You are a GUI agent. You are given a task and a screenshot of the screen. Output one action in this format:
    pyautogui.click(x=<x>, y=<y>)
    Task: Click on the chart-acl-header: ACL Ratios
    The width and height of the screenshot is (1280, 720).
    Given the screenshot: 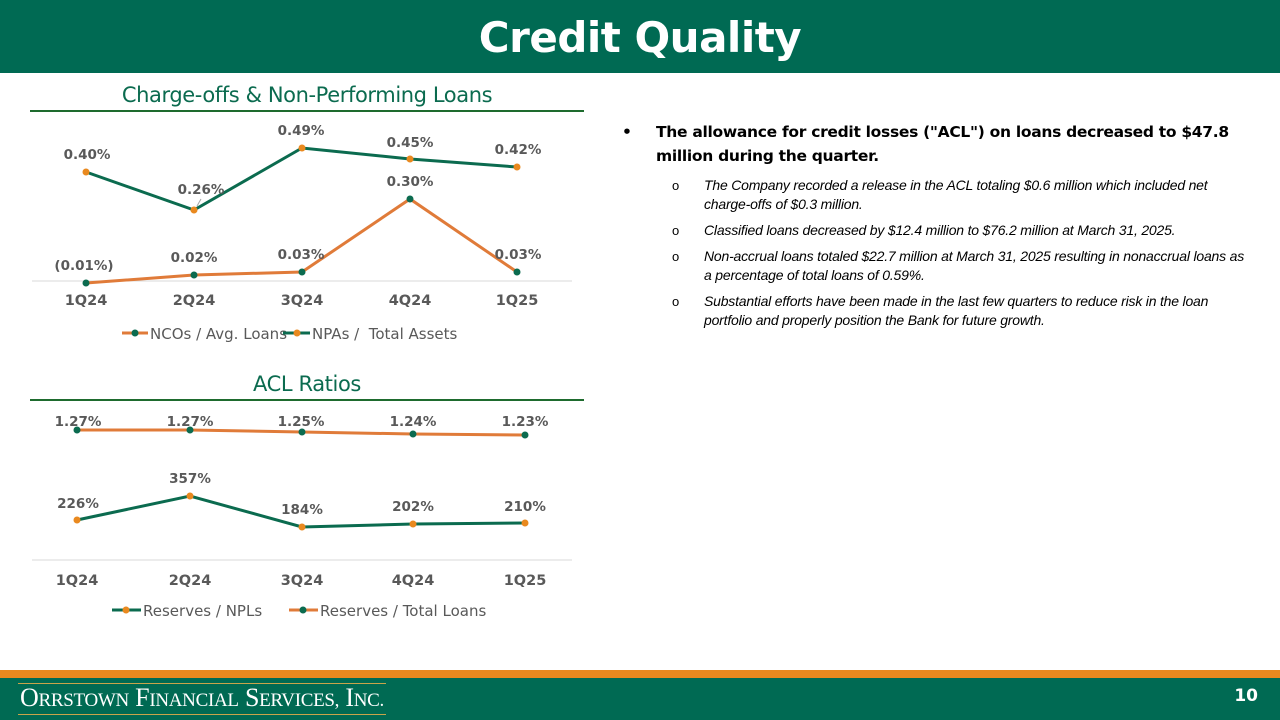 What is the action you would take?
    pyautogui.click(x=307, y=385)
    